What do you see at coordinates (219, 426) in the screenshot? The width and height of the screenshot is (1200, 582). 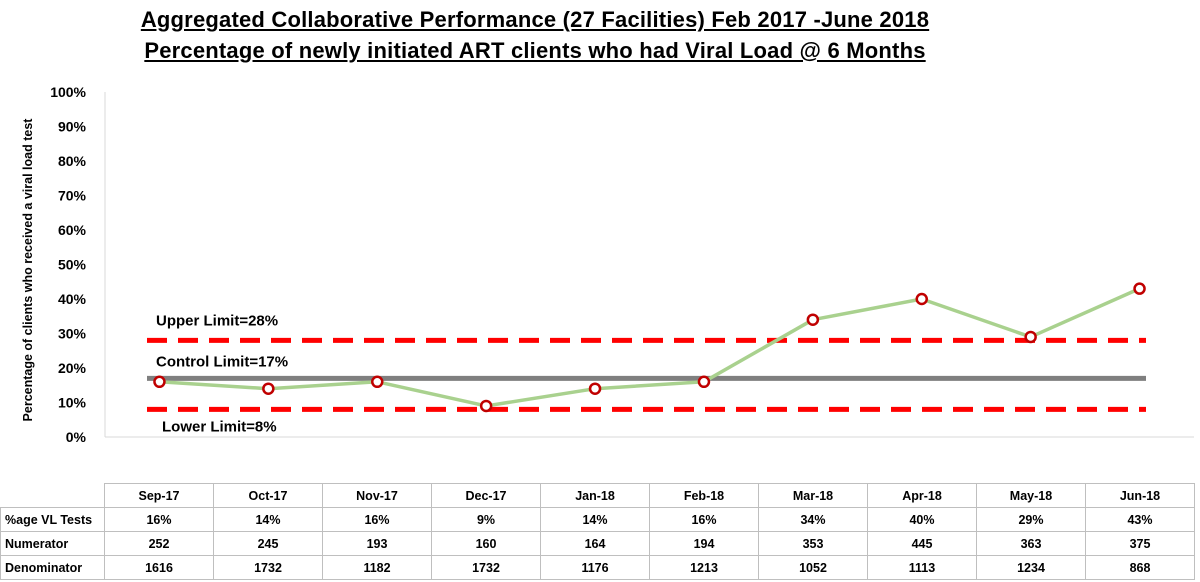 I see `reference-line-label: Lower Limit=8%` at bounding box center [219, 426].